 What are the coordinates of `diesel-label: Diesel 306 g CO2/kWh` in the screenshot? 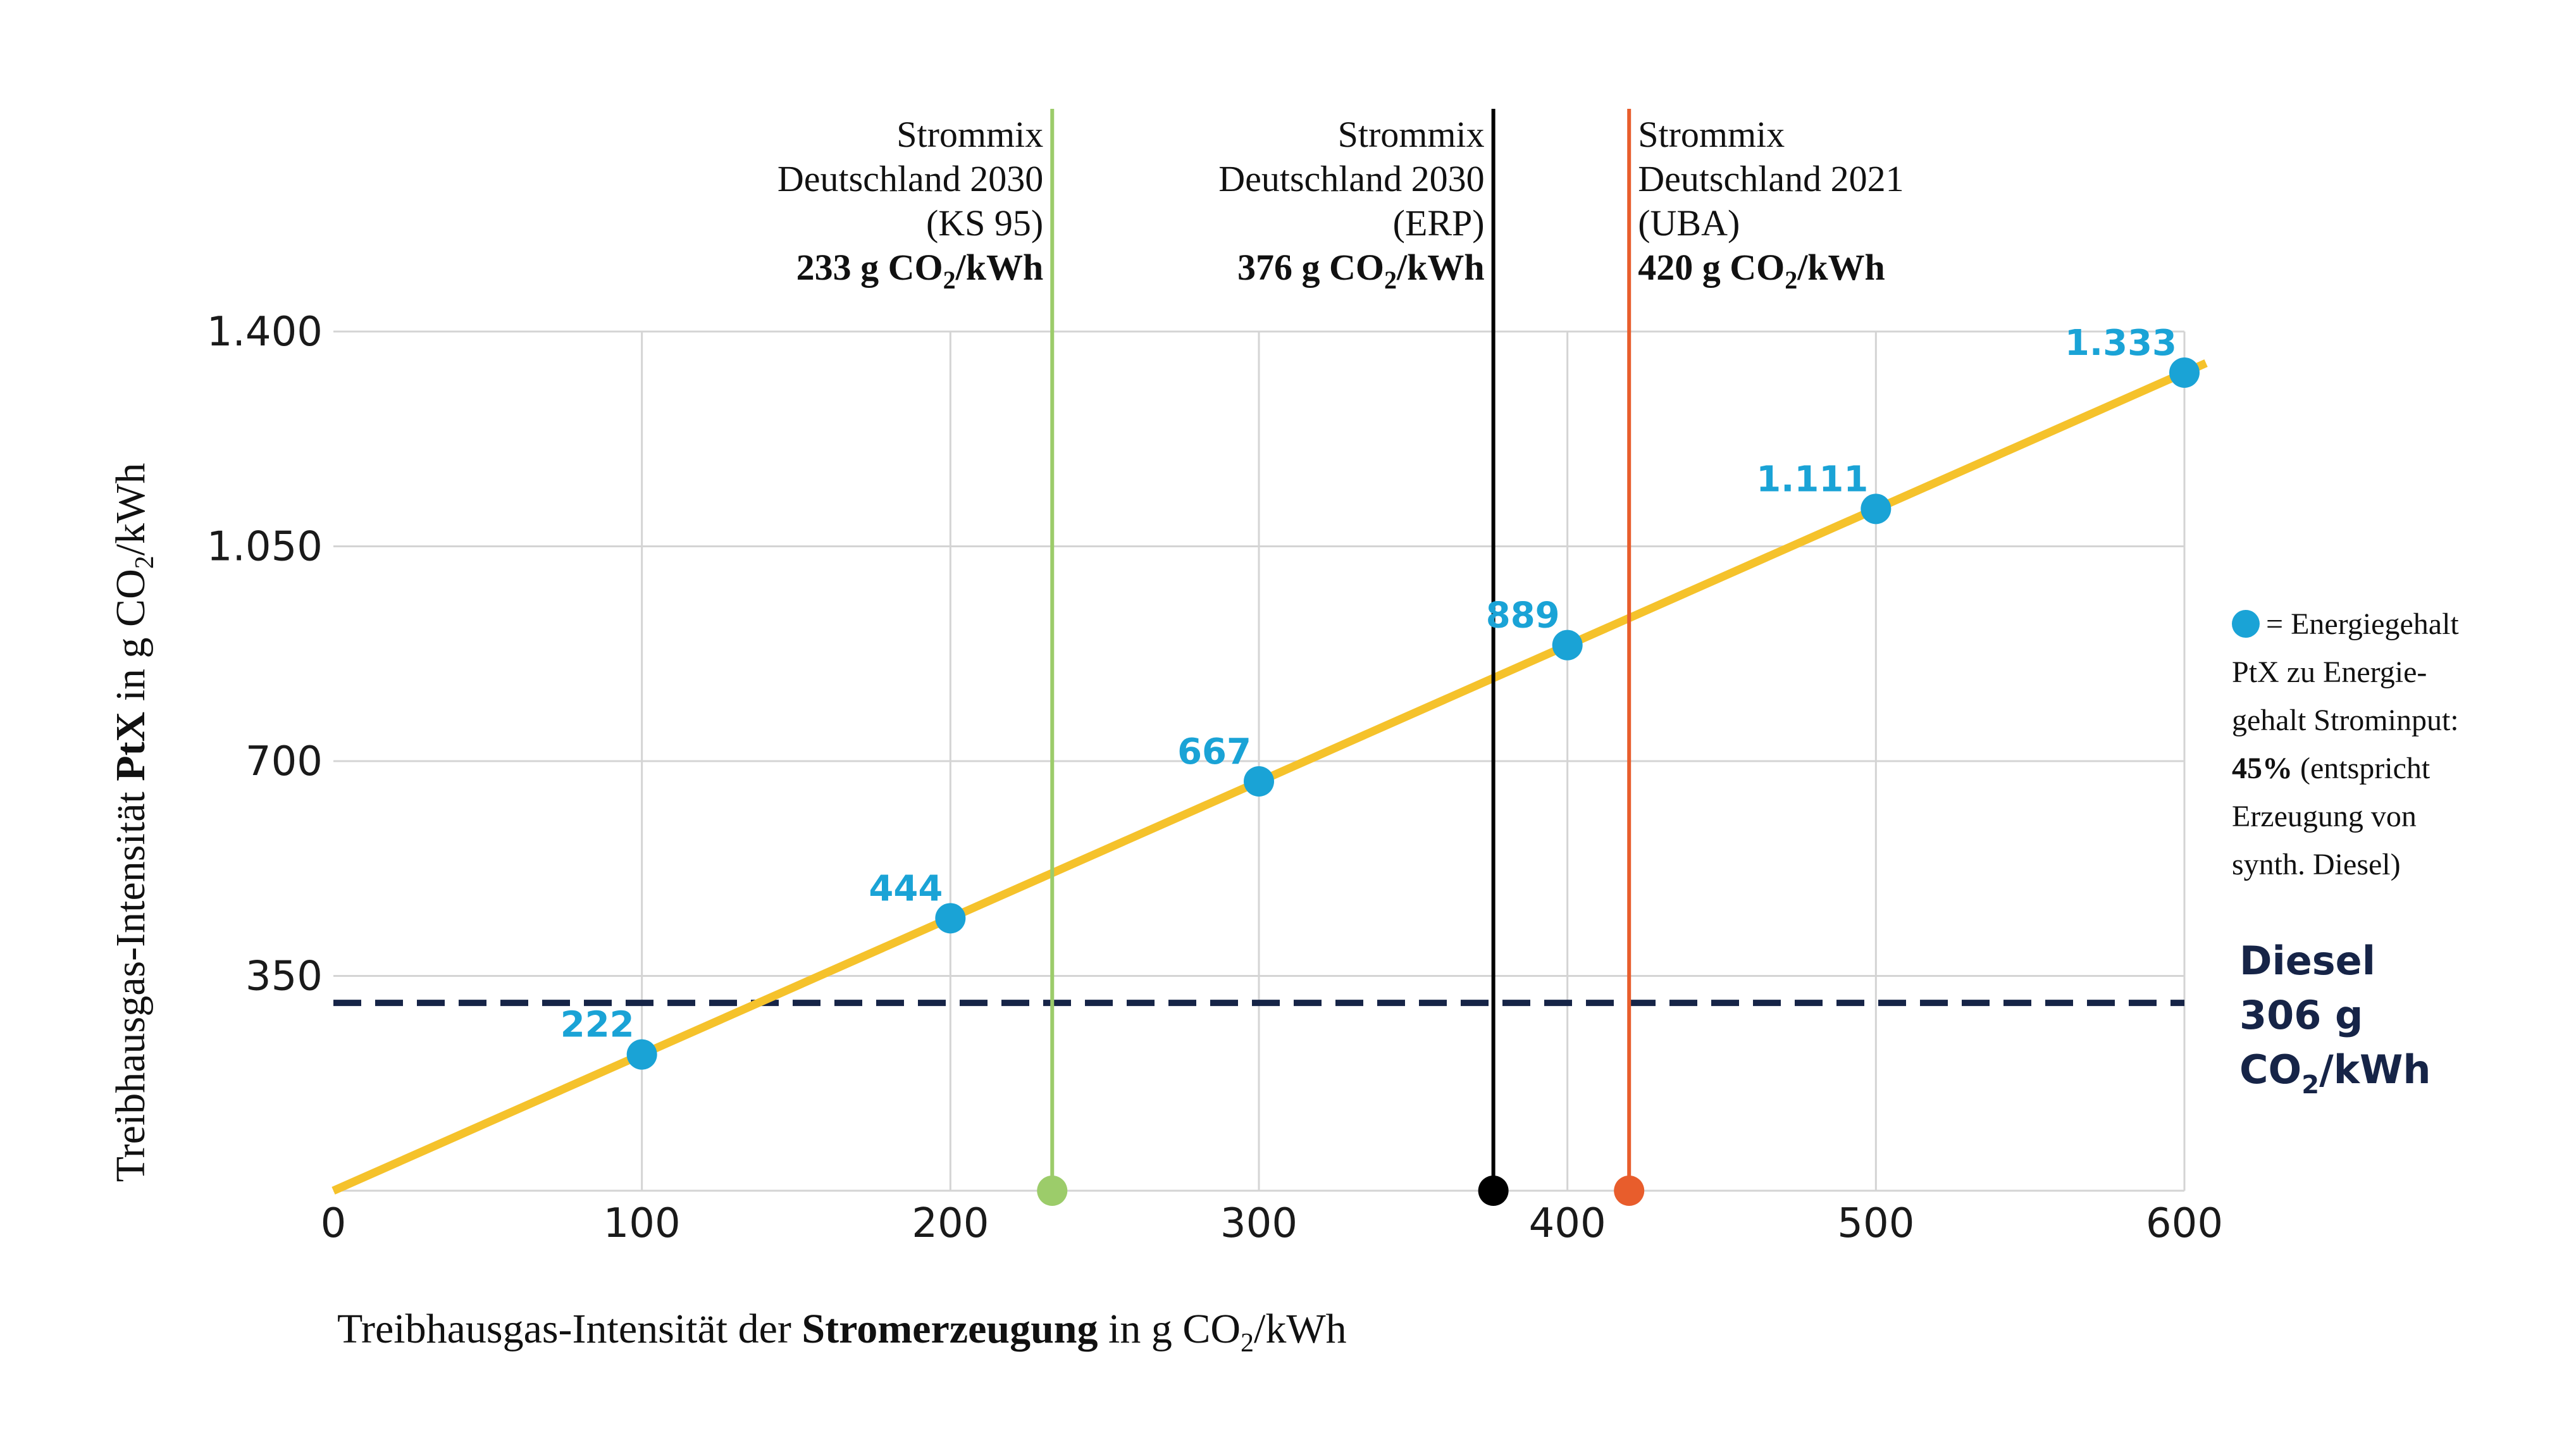 It's located at (2334, 1019).